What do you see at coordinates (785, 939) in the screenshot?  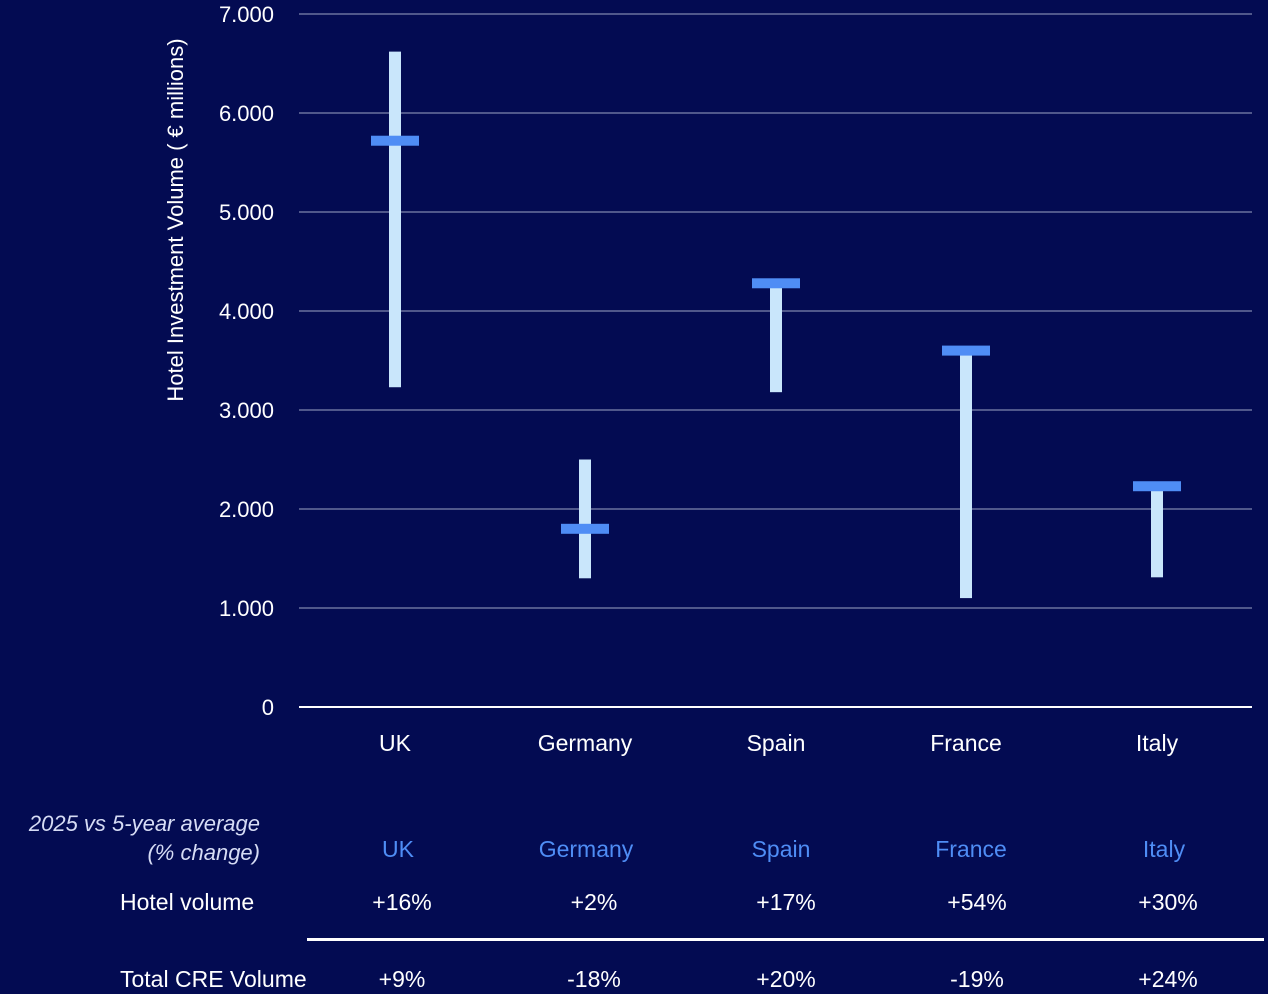 I see `table-divider` at bounding box center [785, 939].